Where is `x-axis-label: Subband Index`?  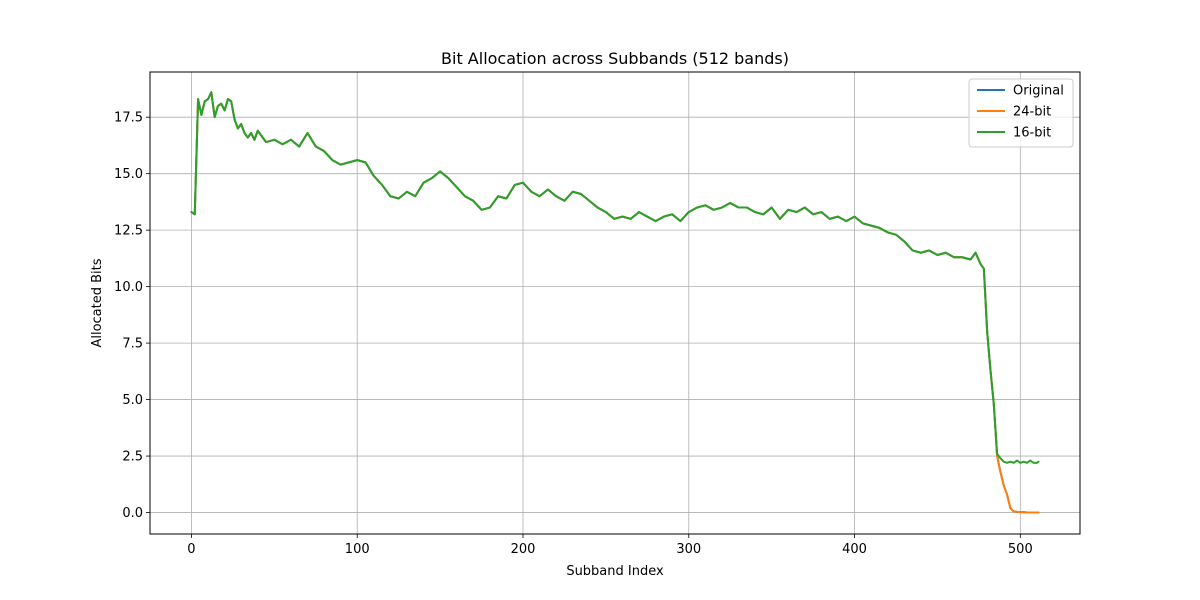 x-axis-label: Subband Index is located at coordinates (615, 571).